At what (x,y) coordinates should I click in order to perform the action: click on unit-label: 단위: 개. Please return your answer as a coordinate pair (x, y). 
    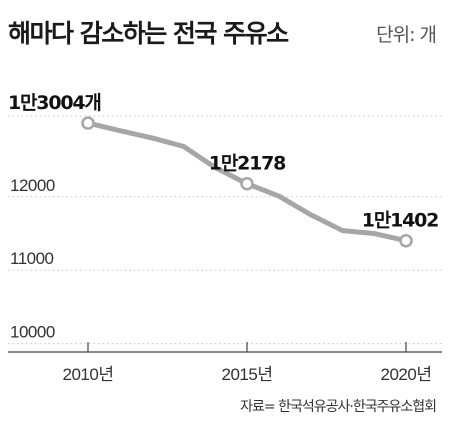
    Looking at the image, I should click on (406, 35).